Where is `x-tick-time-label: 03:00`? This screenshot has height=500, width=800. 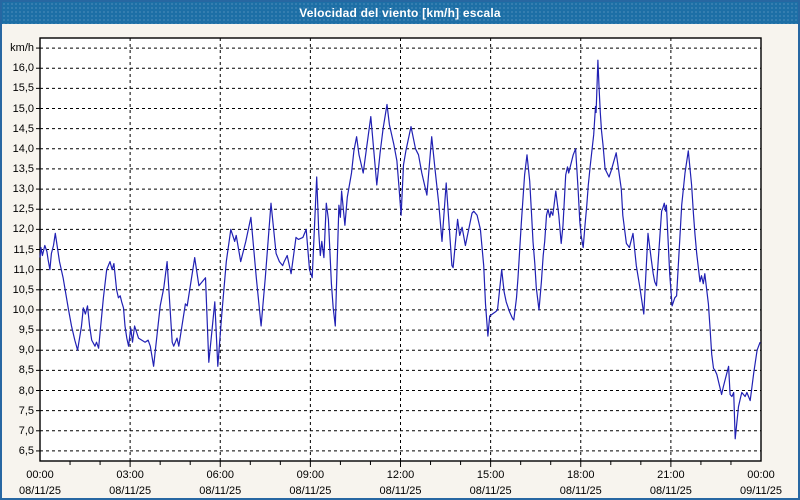
x-tick-time-label: 03:00 is located at coordinates (130, 475).